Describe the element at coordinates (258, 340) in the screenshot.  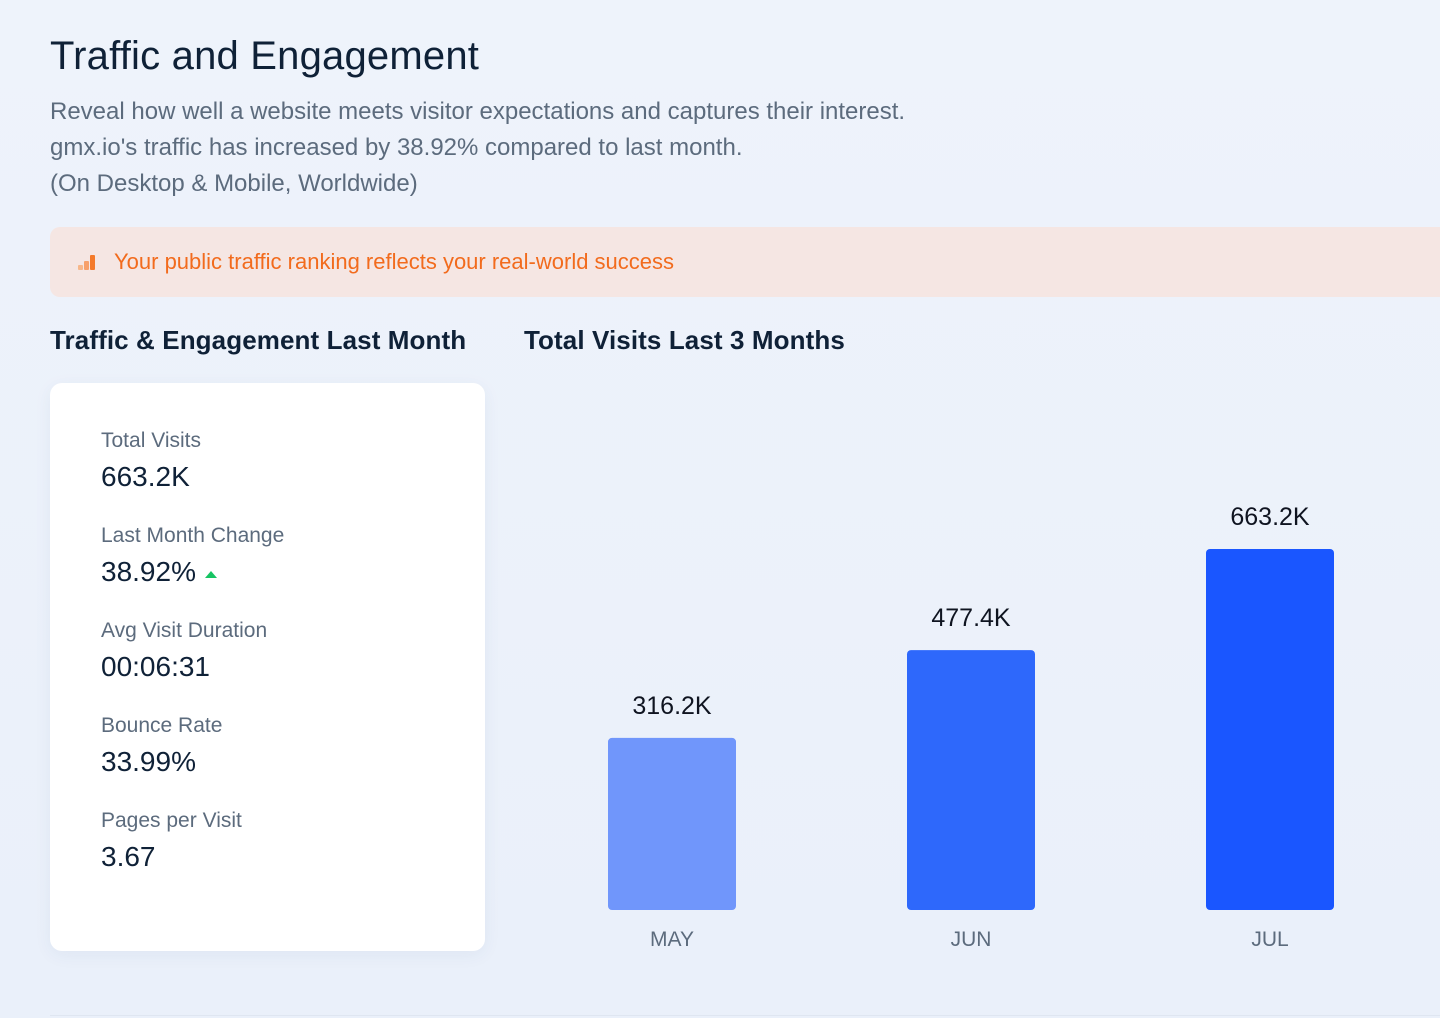
I see `section-title-last-month: Traffic & Engagement Last Month` at that location.